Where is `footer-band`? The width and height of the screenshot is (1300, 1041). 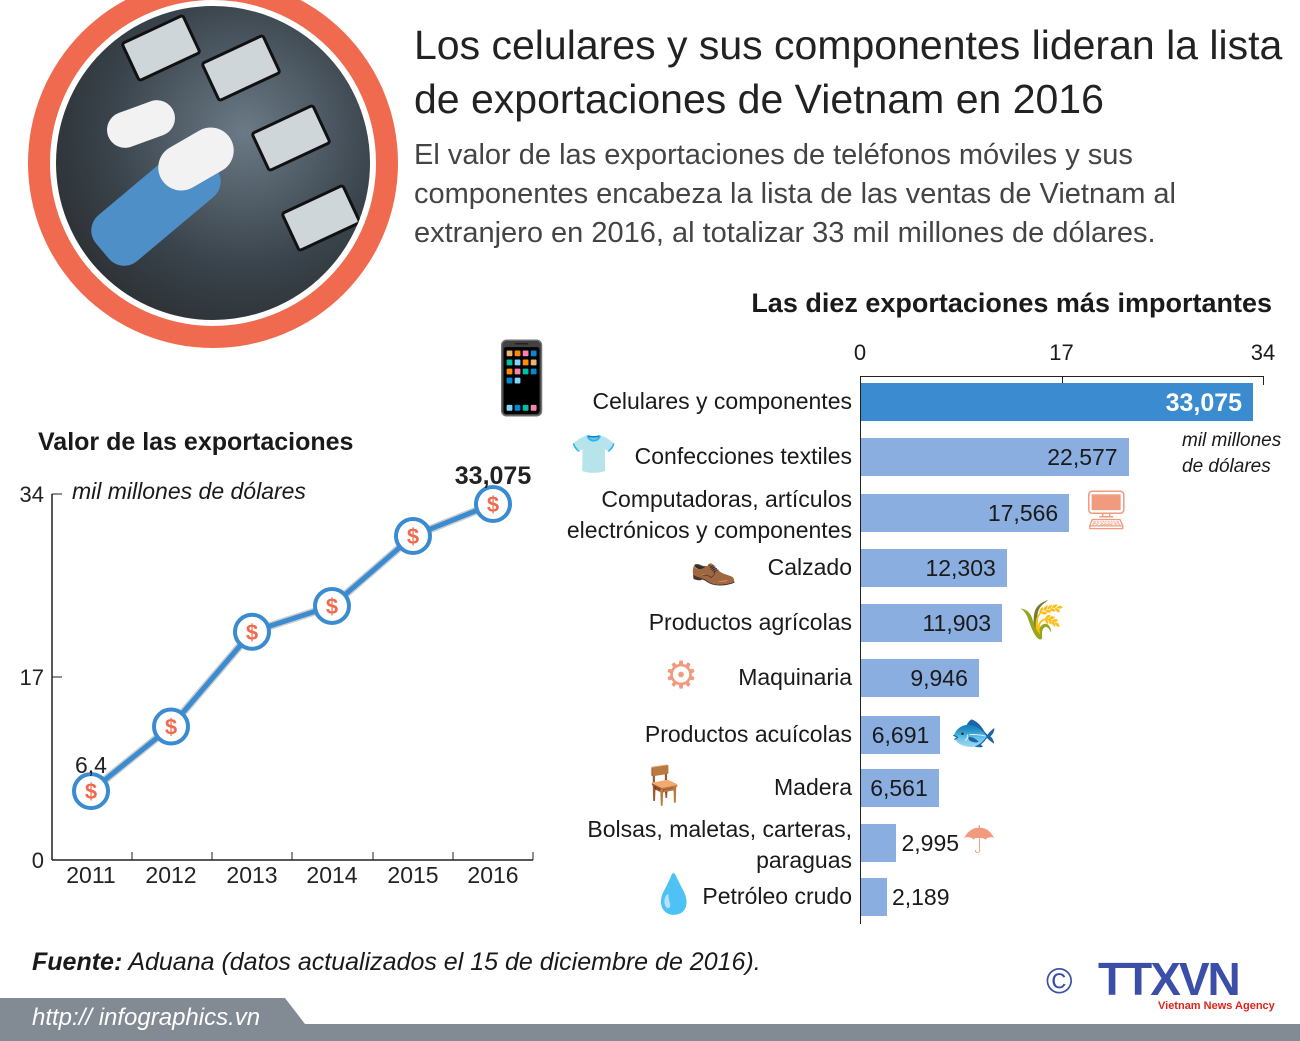 footer-band is located at coordinates (650, 1019).